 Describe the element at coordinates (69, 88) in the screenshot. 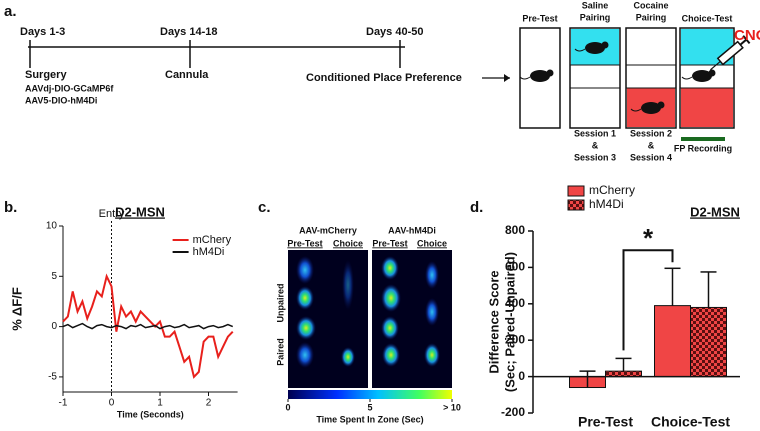

I see `timeline-detail: AAVdj-DIO-GCaMP6f` at that location.